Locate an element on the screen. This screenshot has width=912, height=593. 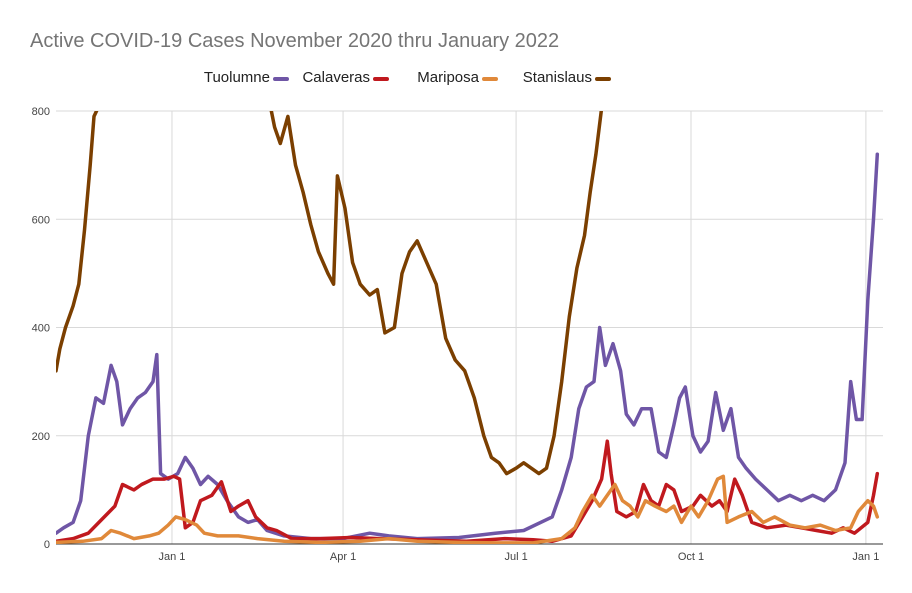
legend: Tuolumne Calaveras Mariposa Stanislaus is located at coordinates (407, 77).